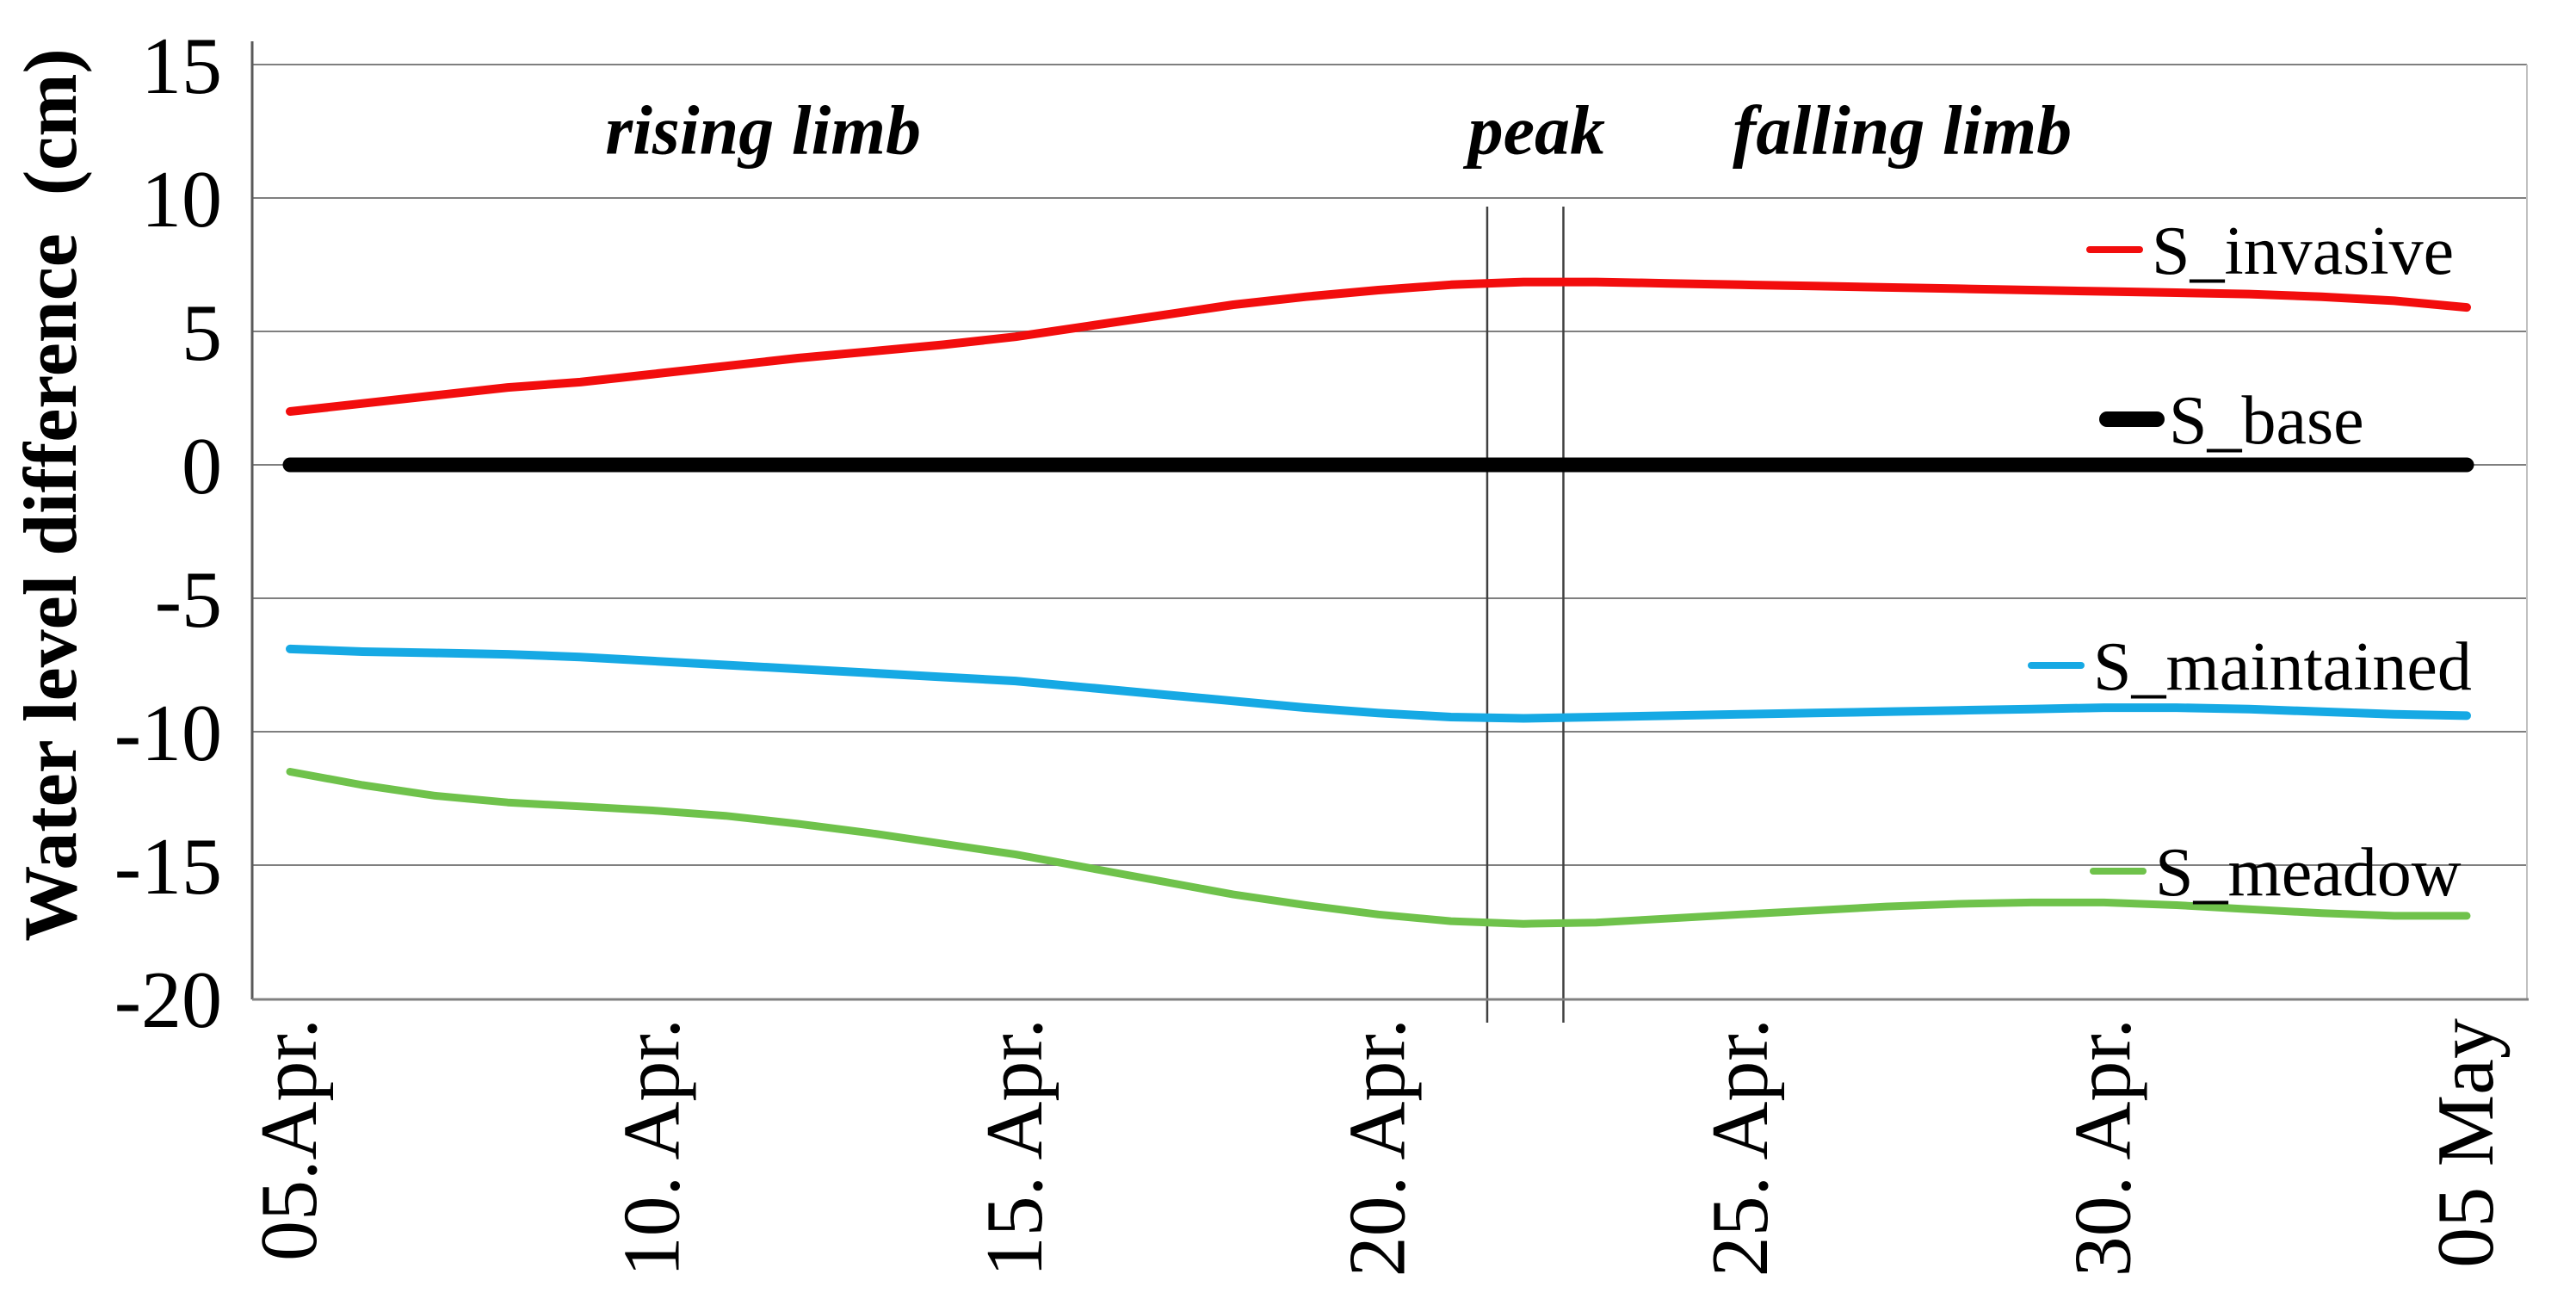 This screenshot has width=2576, height=1305. What do you see at coordinates (1378, 346) in the screenshot?
I see `series-line-s_invasive` at bounding box center [1378, 346].